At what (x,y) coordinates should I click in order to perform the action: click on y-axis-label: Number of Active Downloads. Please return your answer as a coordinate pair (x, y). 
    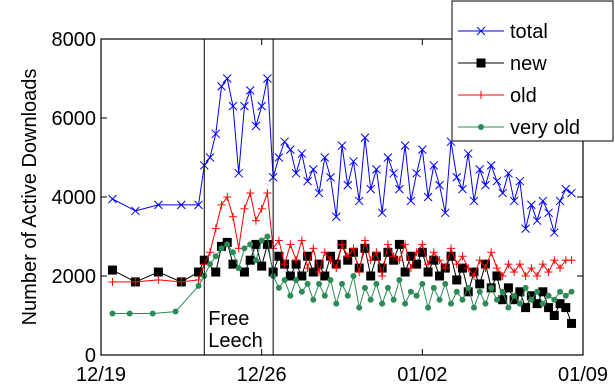
    Looking at the image, I should click on (30, 197).